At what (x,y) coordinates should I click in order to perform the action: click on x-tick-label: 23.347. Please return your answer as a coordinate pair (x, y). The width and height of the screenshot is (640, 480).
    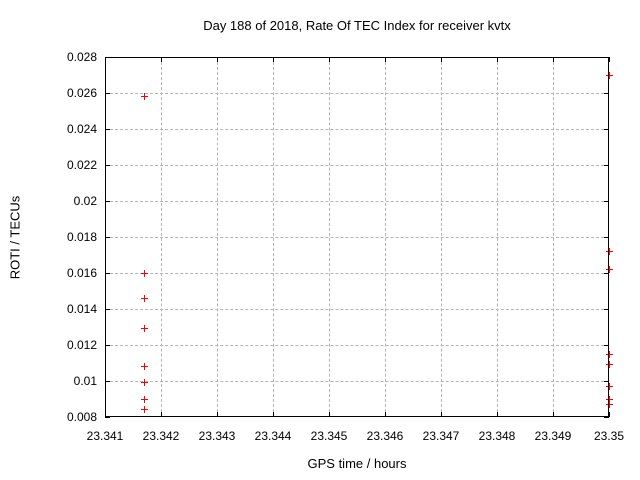
    Looking at the image, I should click on (441, 436).